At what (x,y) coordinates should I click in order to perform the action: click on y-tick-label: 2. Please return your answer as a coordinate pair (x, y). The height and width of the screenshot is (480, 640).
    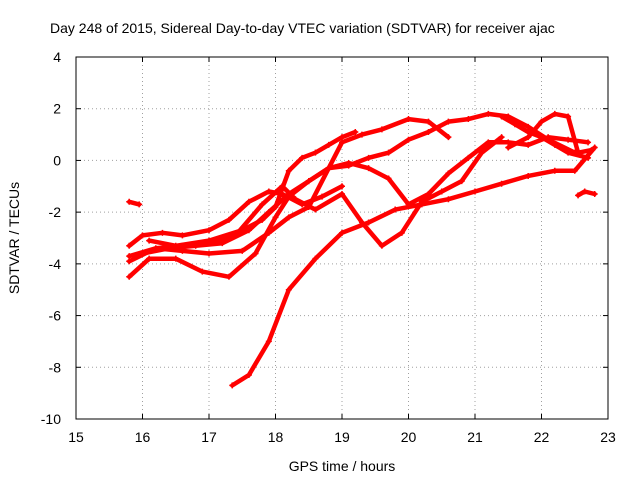
    Looking at the image, I should click on (57, 109).